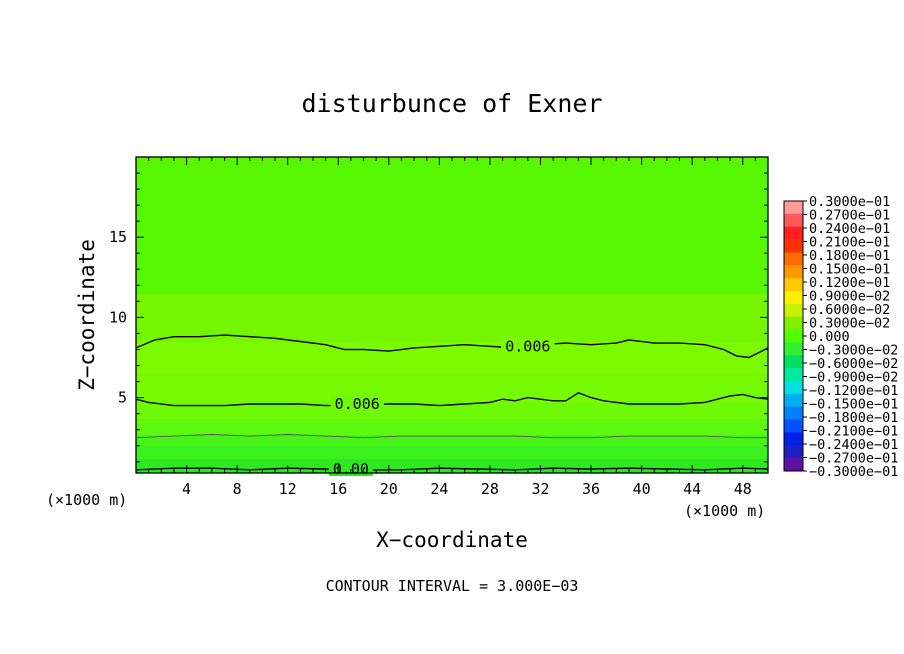 The image size is (904, 654). I want to click on x-tick-label: 8, so click(237, 489).